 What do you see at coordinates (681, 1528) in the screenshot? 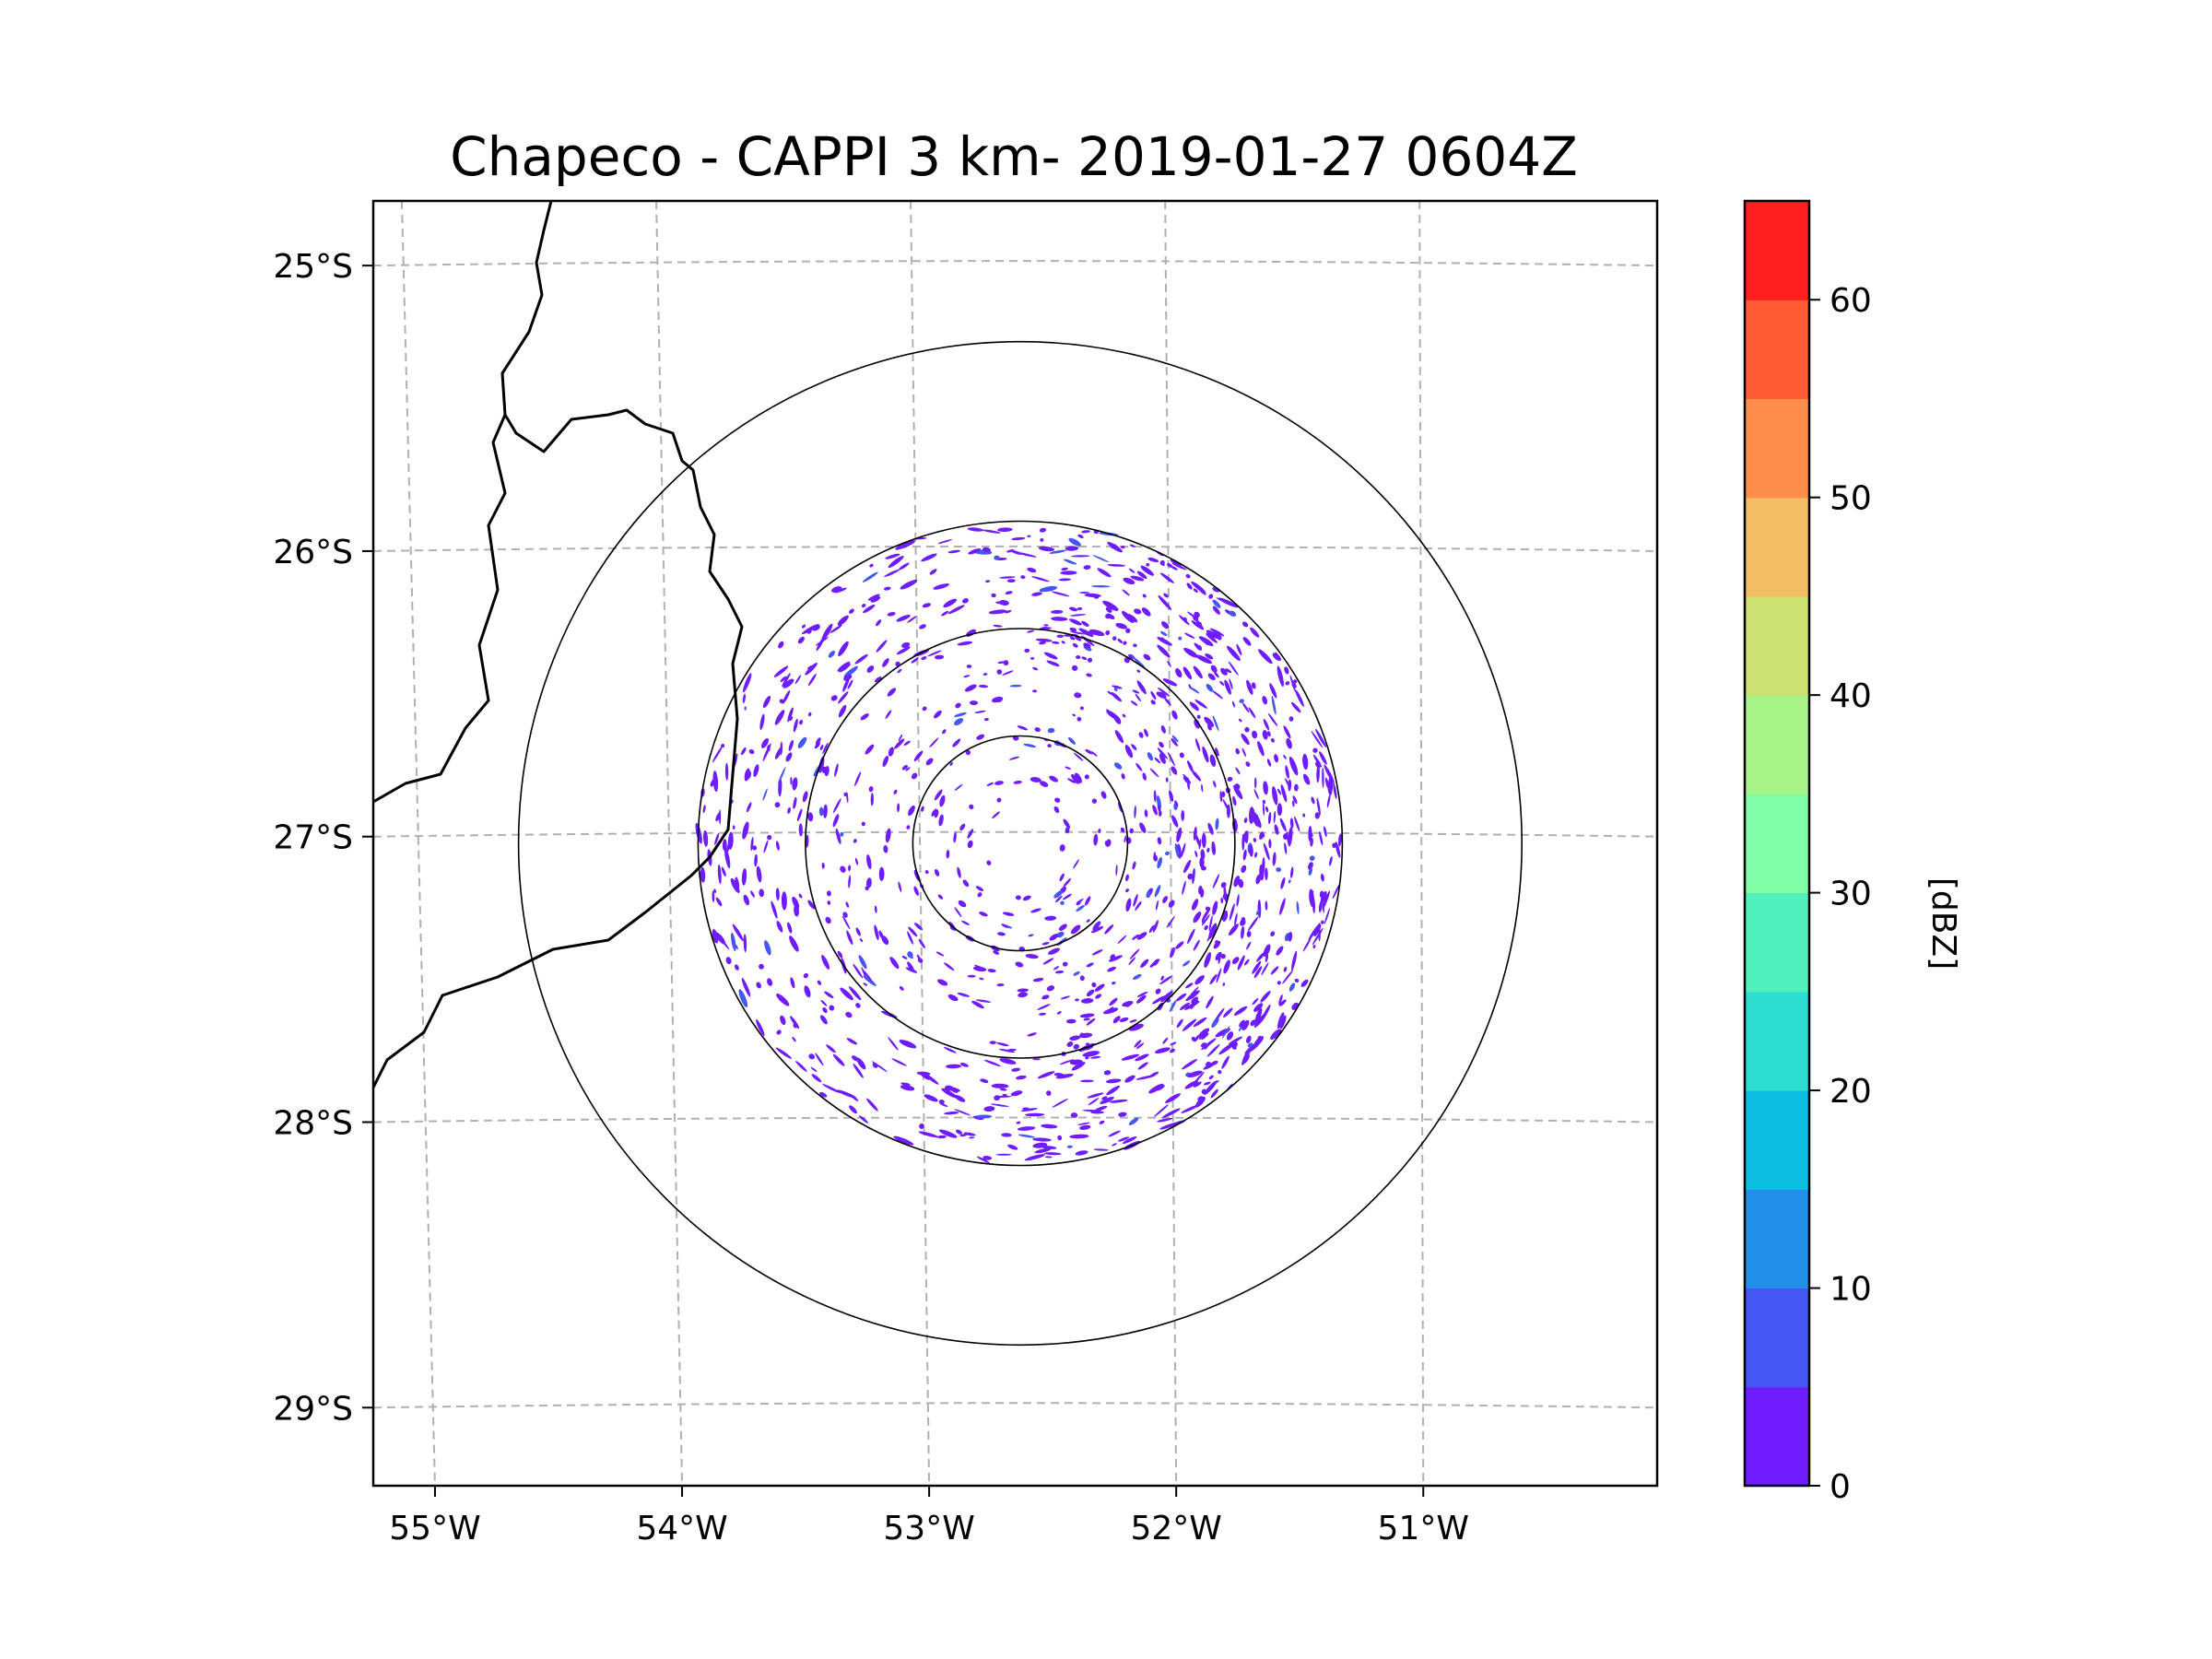
I see `x-tick-label: 54°W` at bounding box center [681, 1528].